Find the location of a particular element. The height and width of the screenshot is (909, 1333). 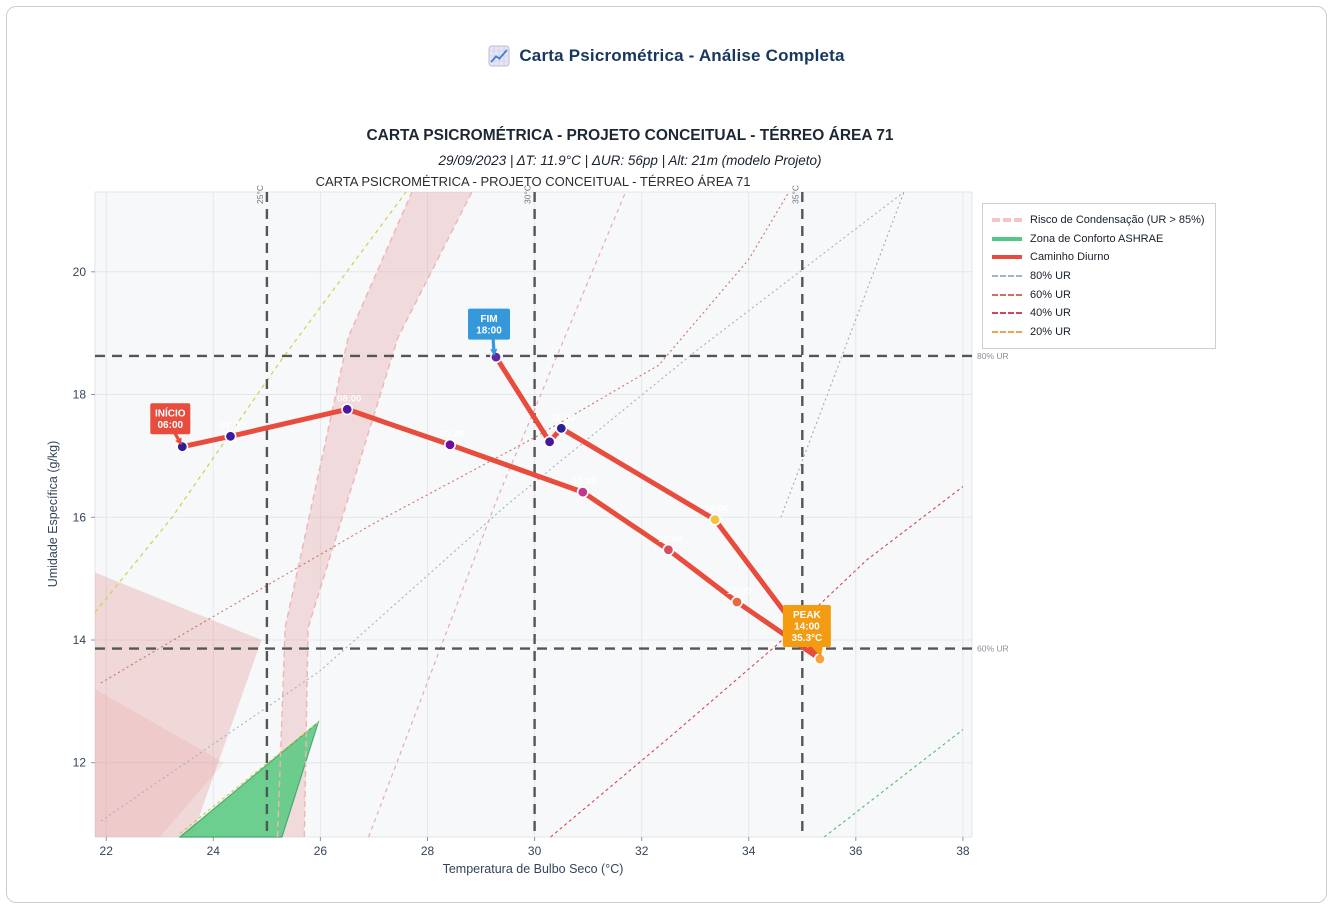

ref-line-h-label: 60% UR is located at coordinates (993, 649).